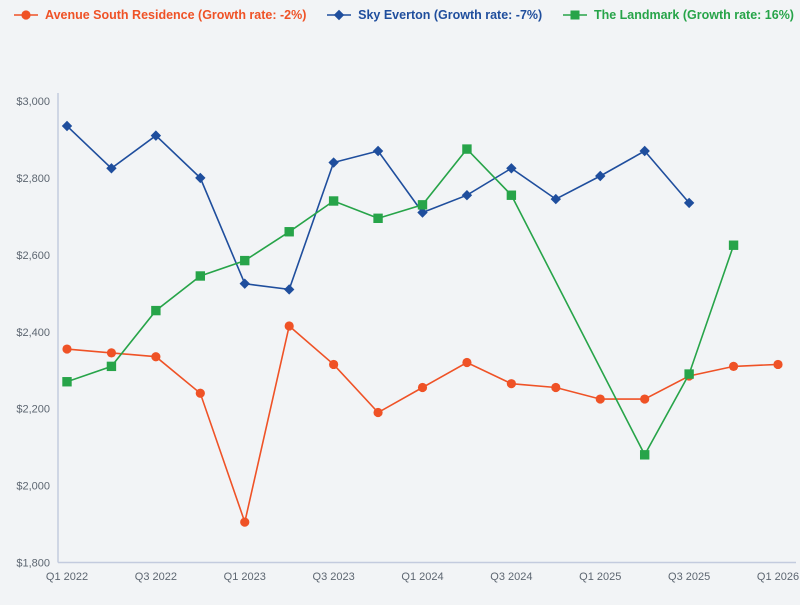 This screenshot has width=800, height=605. Describe the element at coordinates (33, 179) in the screenshot. I see `y-tick-label: $2,800` at that location.